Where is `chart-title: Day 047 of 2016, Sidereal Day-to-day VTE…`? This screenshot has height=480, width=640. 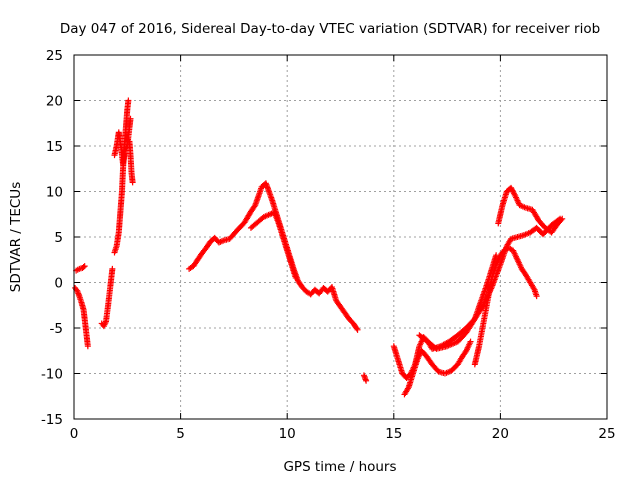 chart-title: Day 047 of 2016, Sidereal Day-to-day VTE… is located at coordinates (330, 29).